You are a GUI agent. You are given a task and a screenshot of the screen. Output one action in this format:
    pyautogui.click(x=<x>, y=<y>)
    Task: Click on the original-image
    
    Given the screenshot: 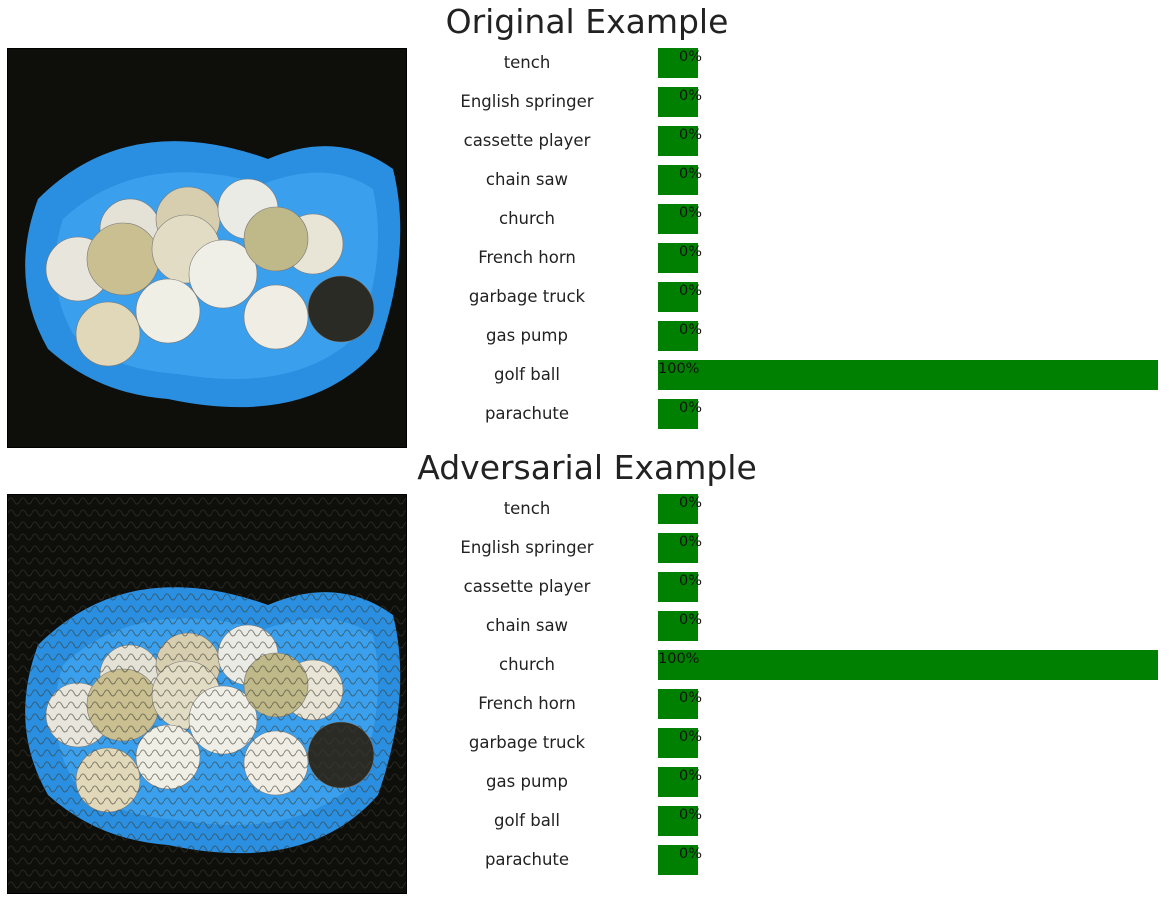 What is the action you would take?
    pyautogui.click(x=207, y=248)
    